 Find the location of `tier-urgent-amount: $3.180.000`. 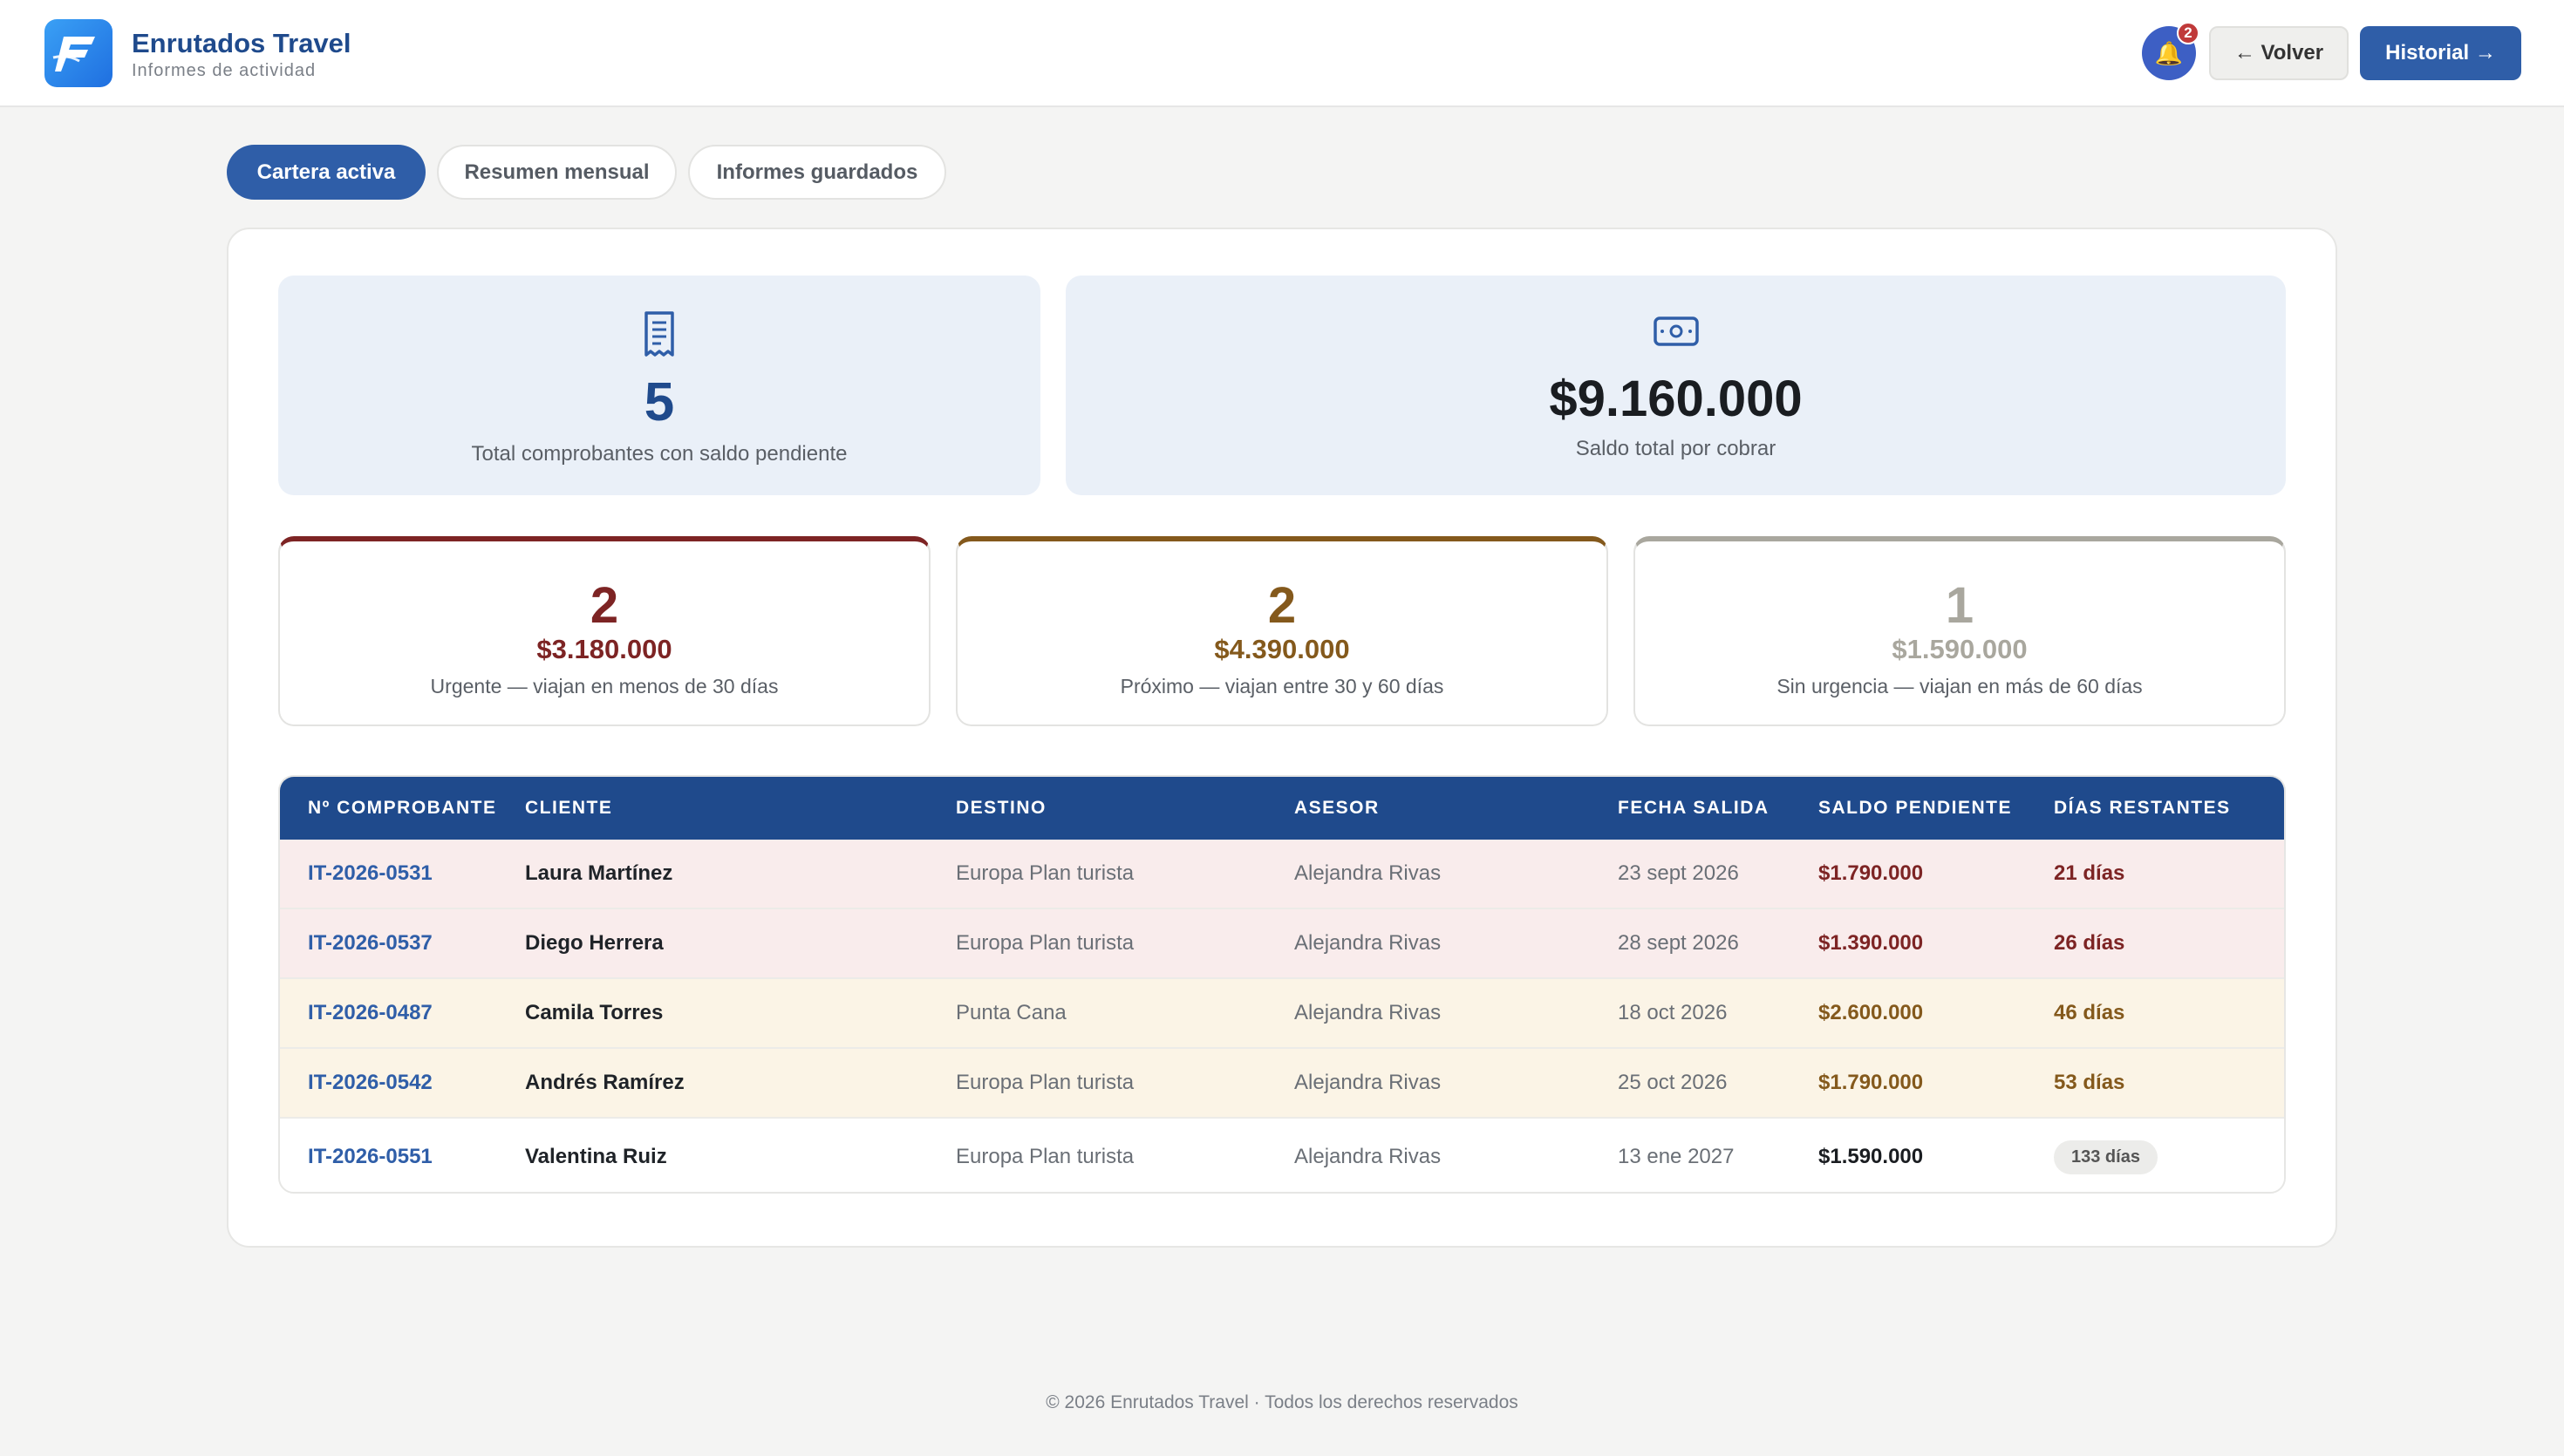

tier-urgent-amount: $3.180.000 is located at coordinates (604, 649).